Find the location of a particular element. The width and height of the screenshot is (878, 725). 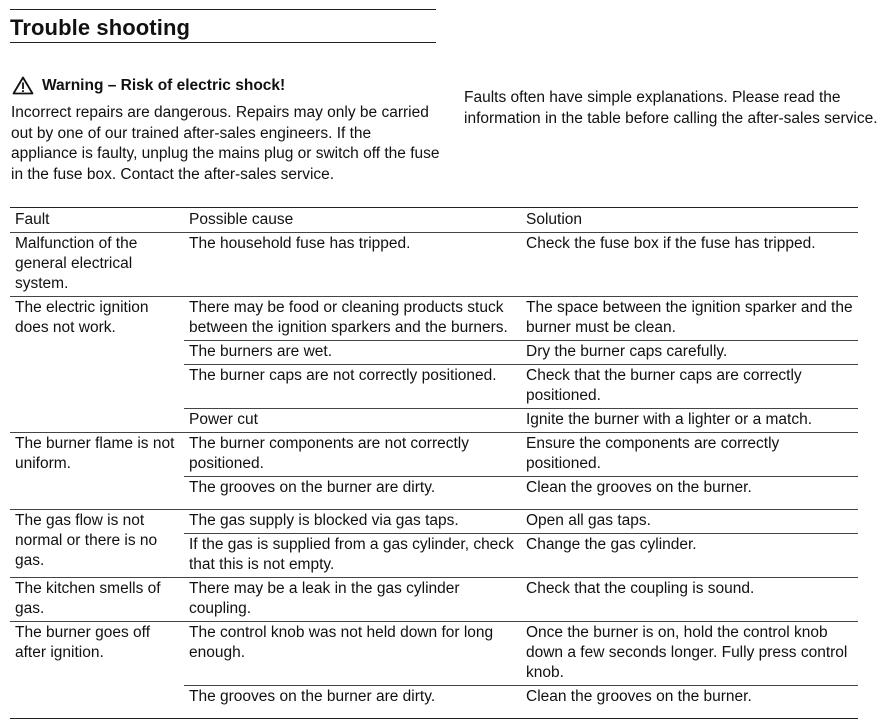

header-solution: Solution is located at coordinates (689, 220).